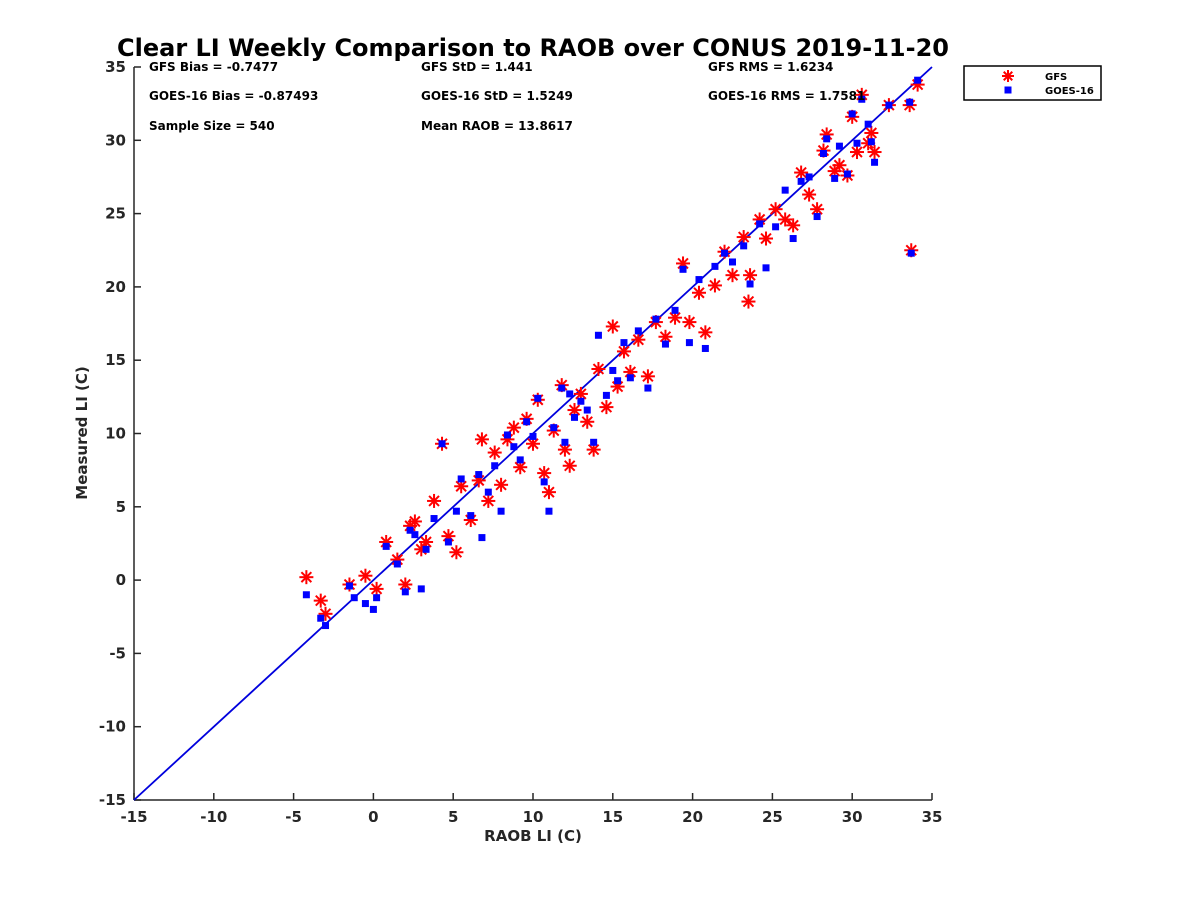  What do you see at coordinates (477, 67) in the screenshot?
I see `stat-annotation: GFS StD = 1.441` at bounding box center [477, 67].